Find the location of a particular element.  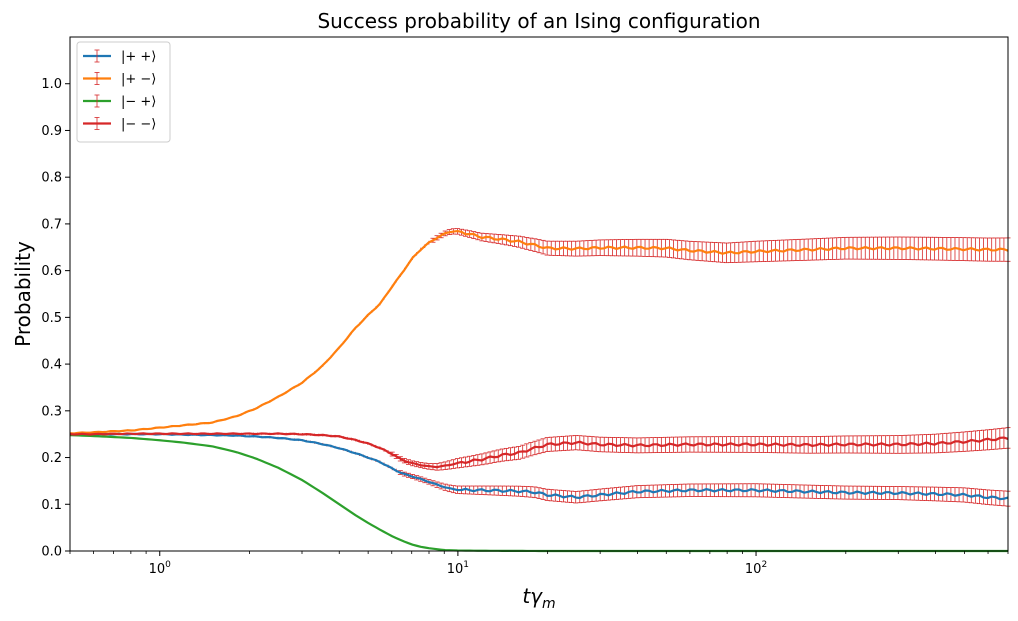

legend-label: |+ −⟩ is located at coordinates (138, 79).